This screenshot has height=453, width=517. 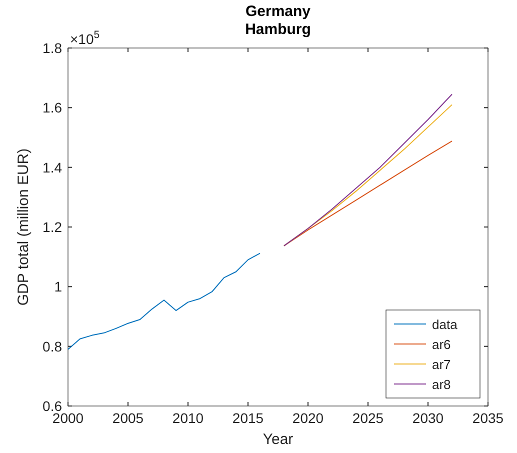 I want to click on y-tick-label: 1.4, so click(x=52, y=167).